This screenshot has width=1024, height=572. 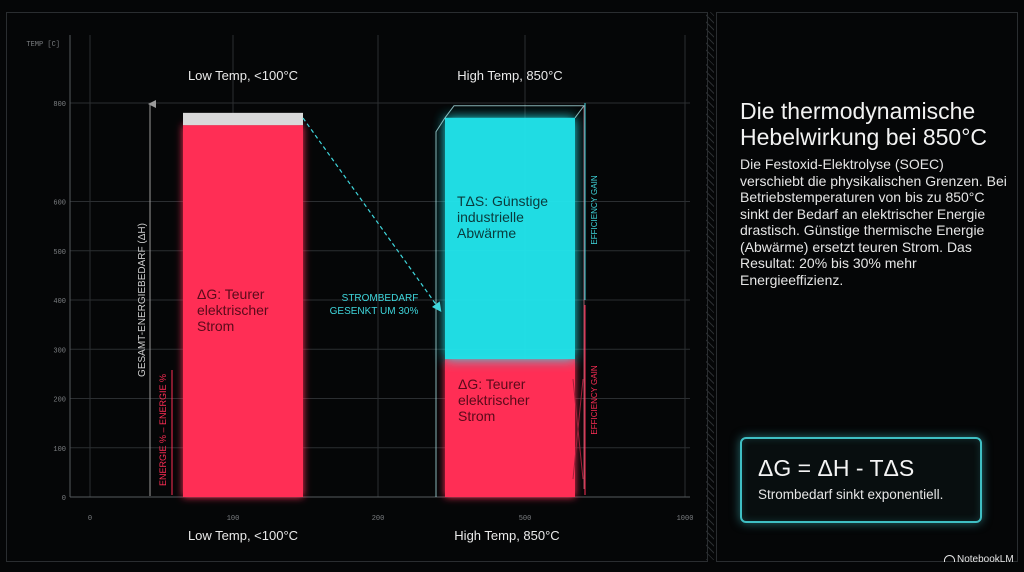 I want to click on box-edge-top, so click(x=514, y=112).